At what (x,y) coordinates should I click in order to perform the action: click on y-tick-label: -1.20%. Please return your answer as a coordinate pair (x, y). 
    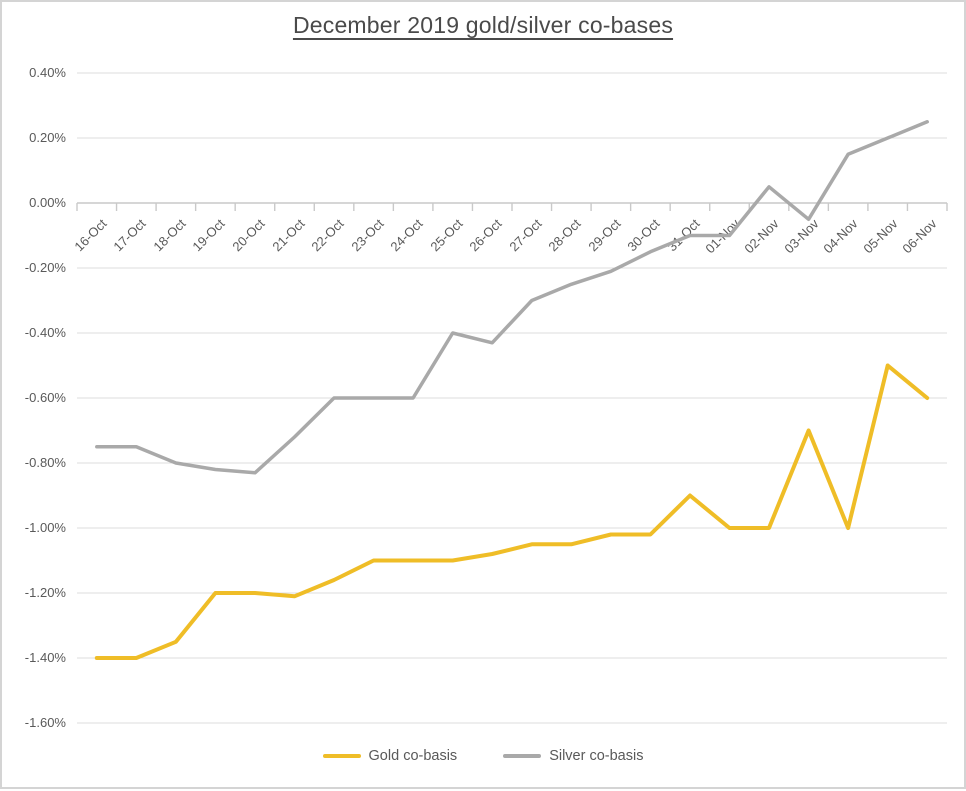
    Looking at the image, I should click on (45, 592).